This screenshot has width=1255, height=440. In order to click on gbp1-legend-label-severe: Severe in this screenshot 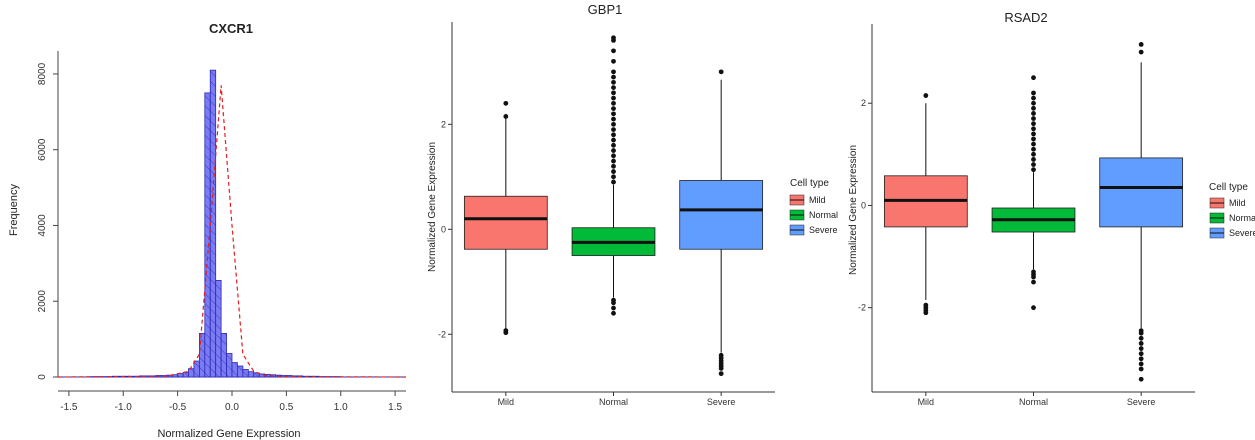, I will do `click(823, 230)`.